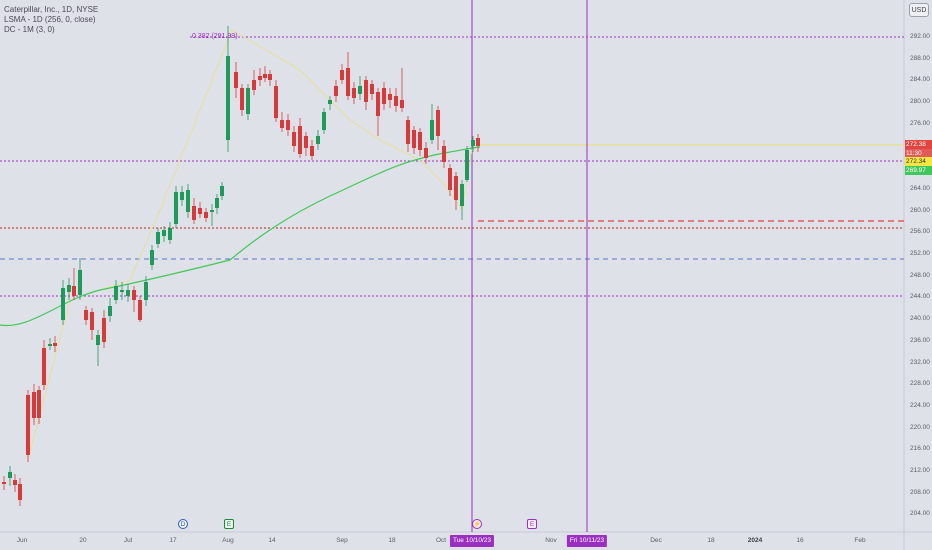 This screenshot has width=932, height=550. Describe the element at coordinates (918, 161) in the screenshot. I see `lsma-value-label: 272.34` at that location.